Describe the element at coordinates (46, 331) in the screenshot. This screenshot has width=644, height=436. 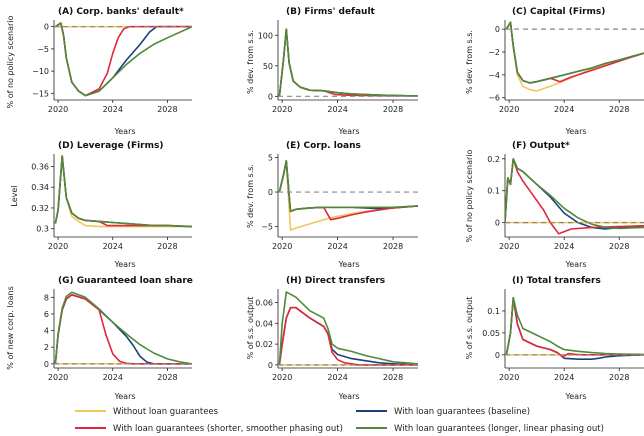
I see `panel-g-y-tick-label: 4` at that location.